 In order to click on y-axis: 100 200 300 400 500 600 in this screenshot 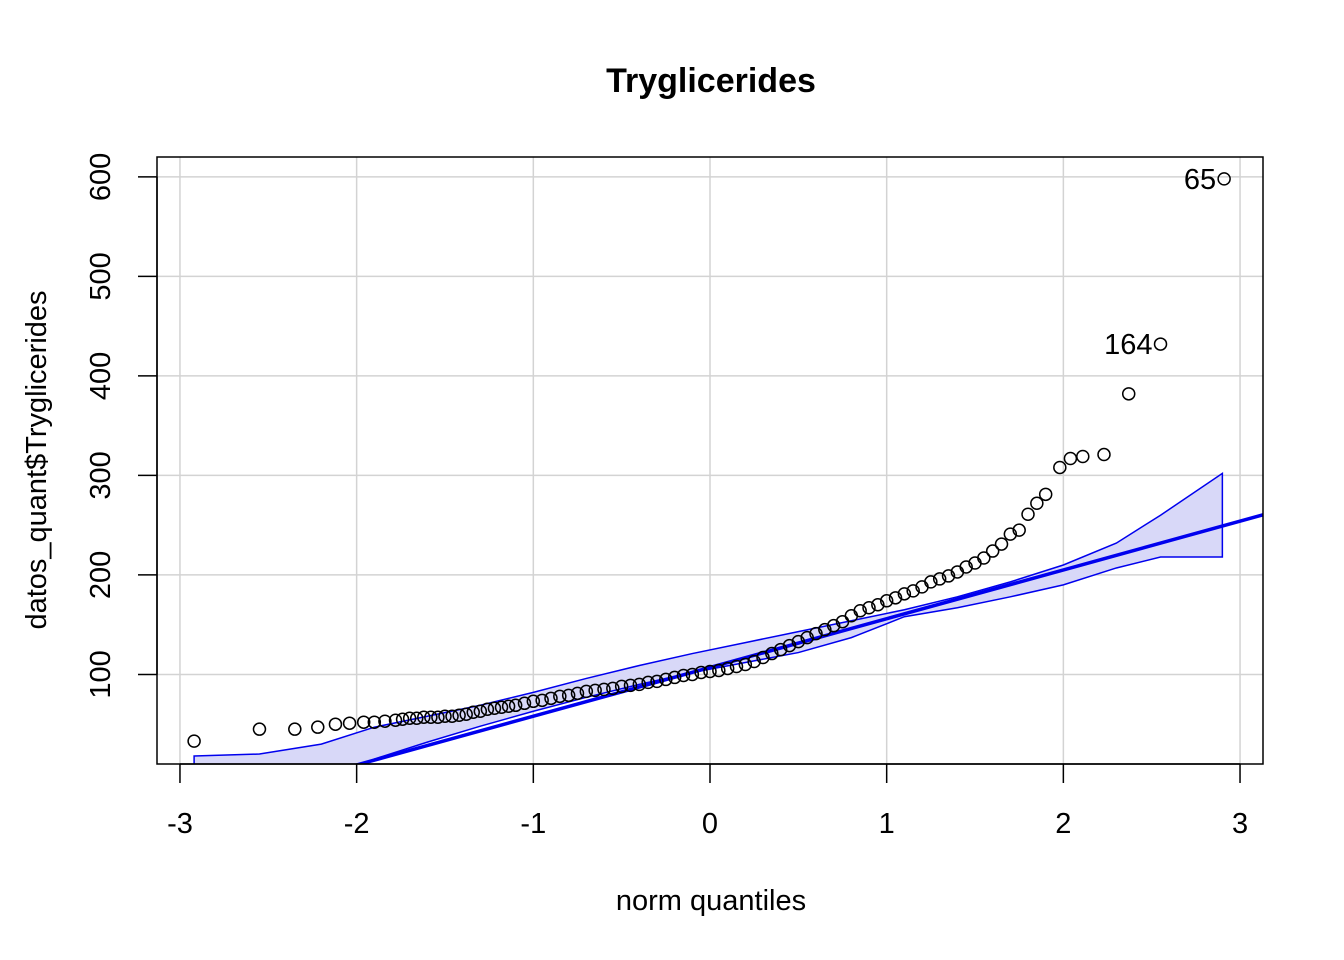, I will do `click(121, 426)`.